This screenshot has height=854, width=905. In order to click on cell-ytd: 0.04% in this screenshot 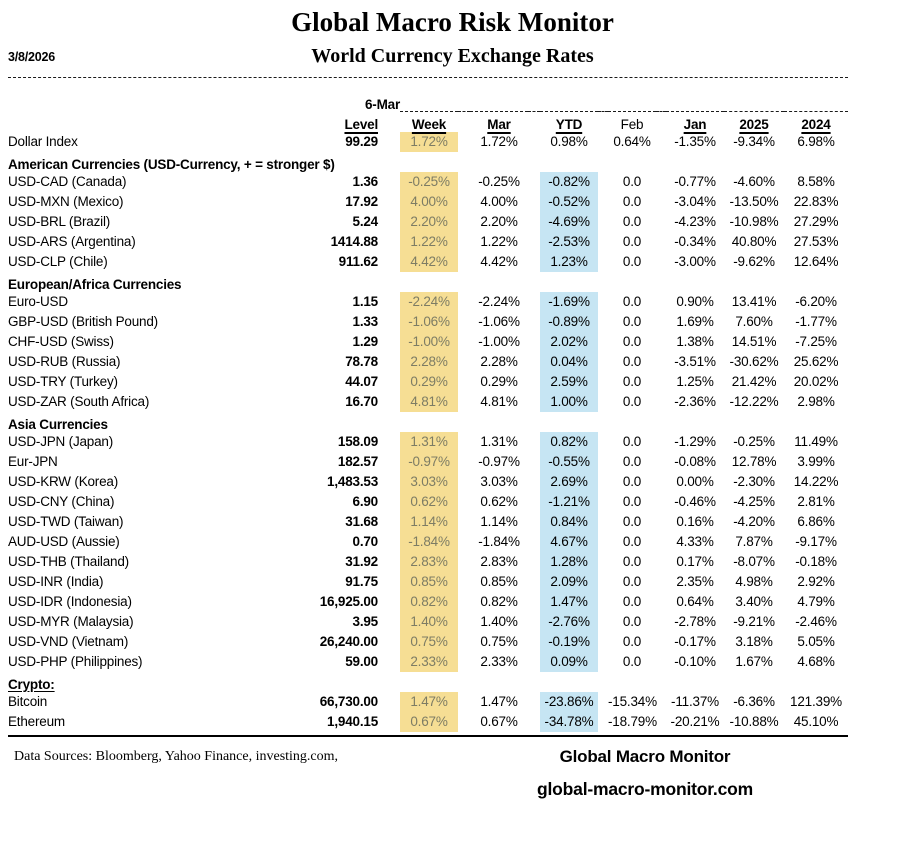, I will do `click(569, 361)`.